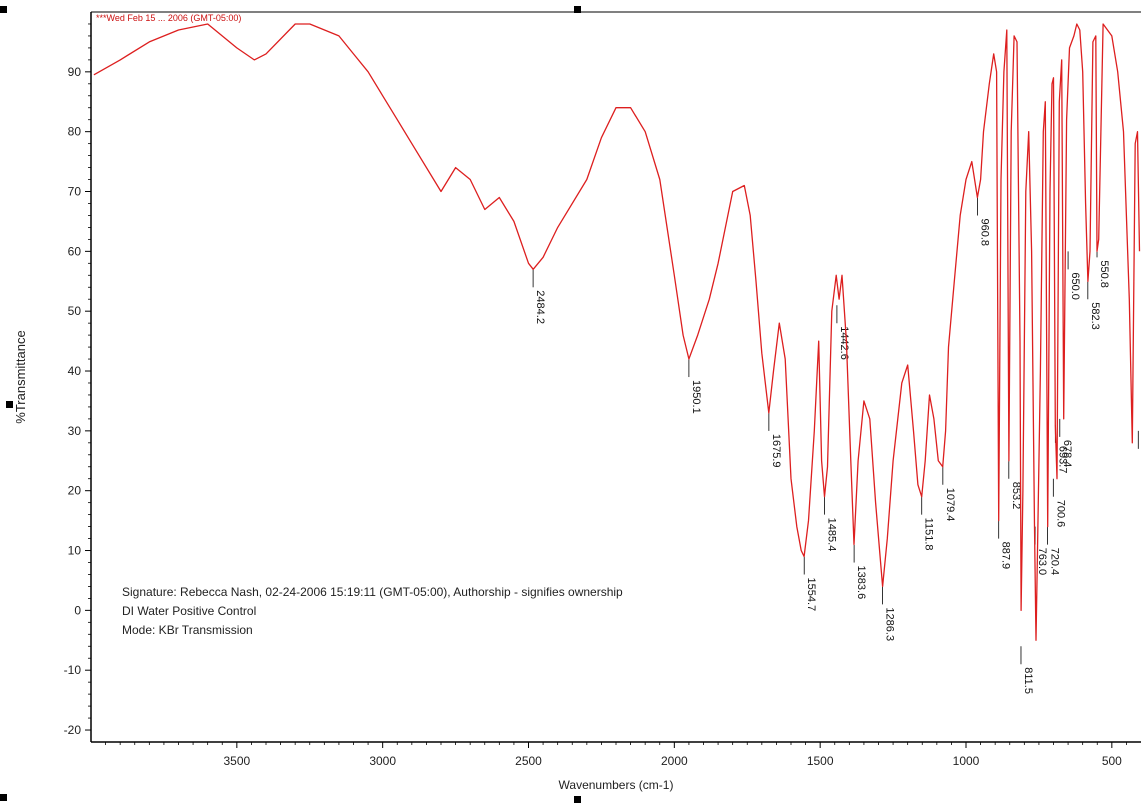  I want to click on y-tick-label: 70, so click(75, 192).